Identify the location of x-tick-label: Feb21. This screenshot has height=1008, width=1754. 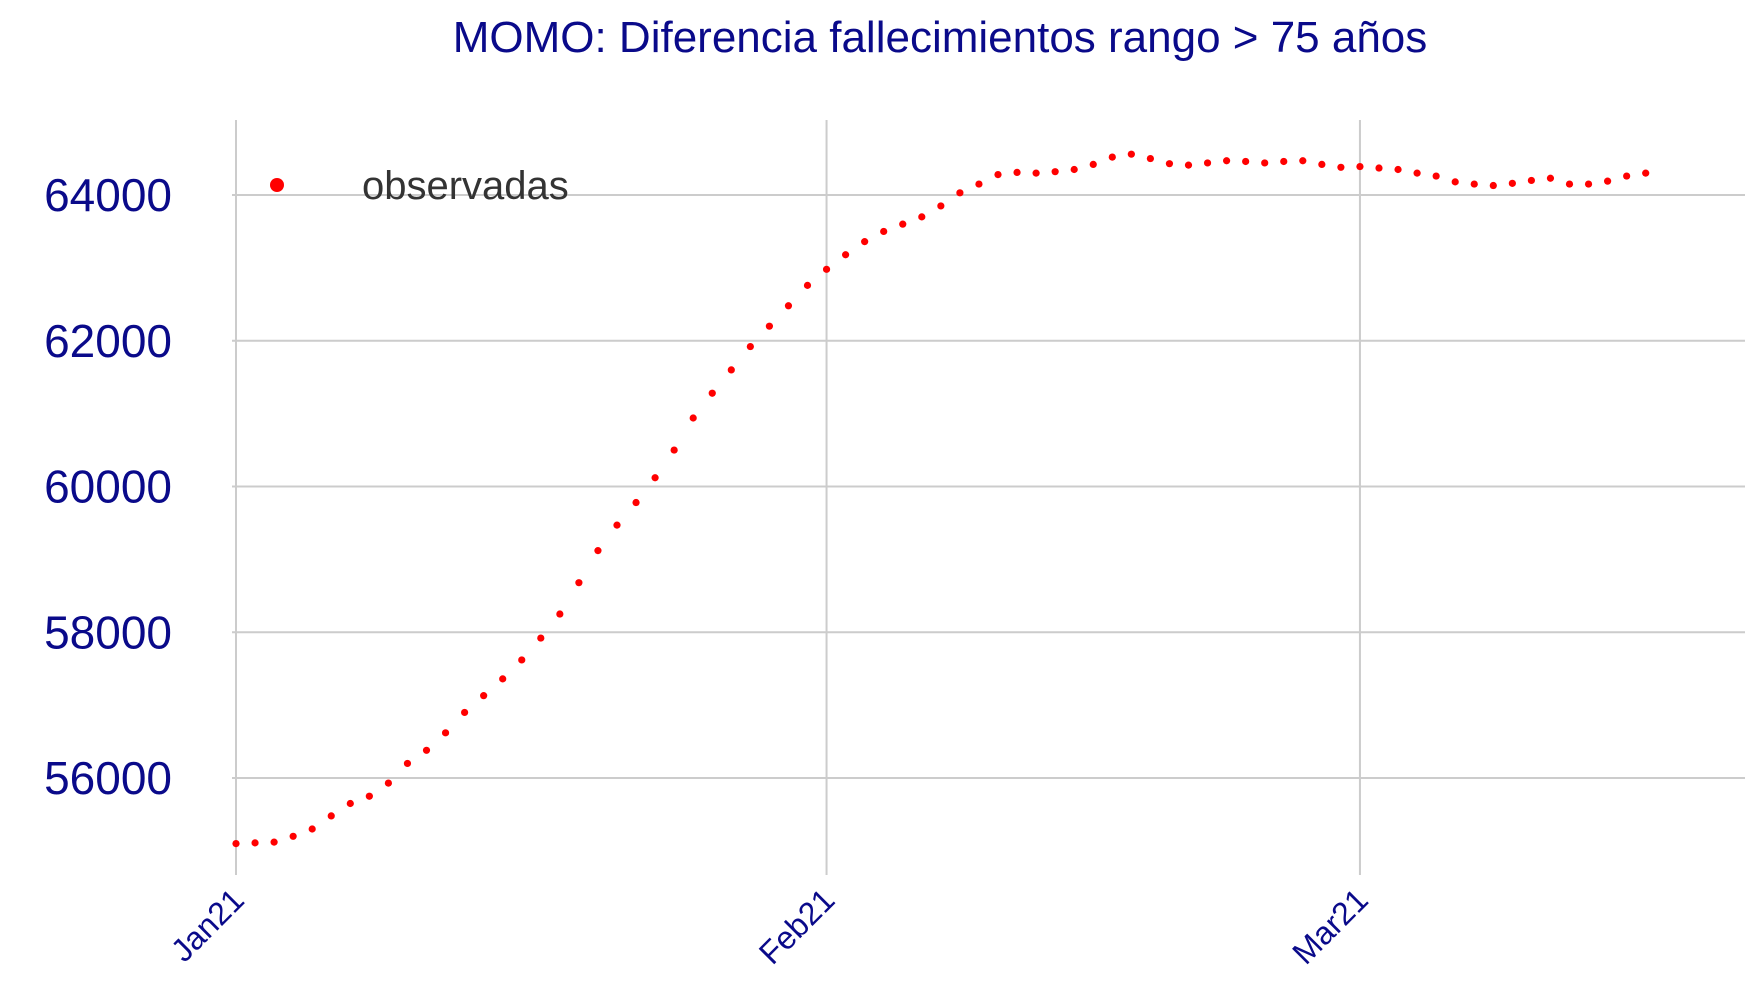
(797, 926).